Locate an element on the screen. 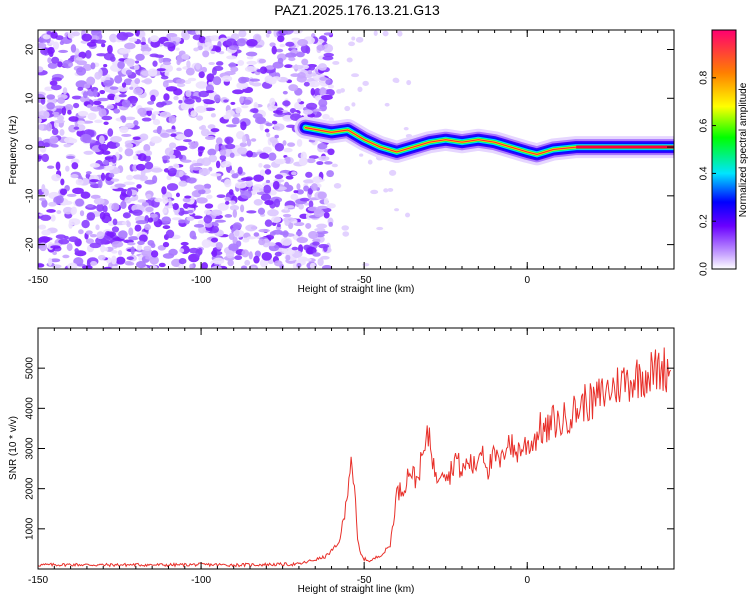  snr-ylabel: SNR (10 * v/v) is located at coordinates (13, 448).